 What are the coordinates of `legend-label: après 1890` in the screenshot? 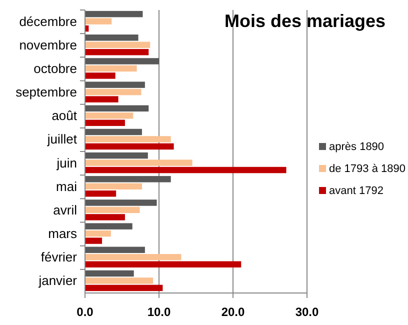 It's located at (356, 147).